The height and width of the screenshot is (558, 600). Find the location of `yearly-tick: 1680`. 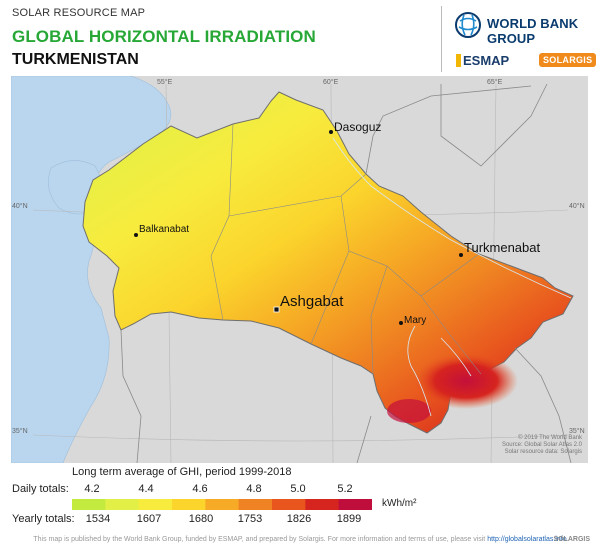

yearly-tick: 1680 is located at coordinates (201, 519).